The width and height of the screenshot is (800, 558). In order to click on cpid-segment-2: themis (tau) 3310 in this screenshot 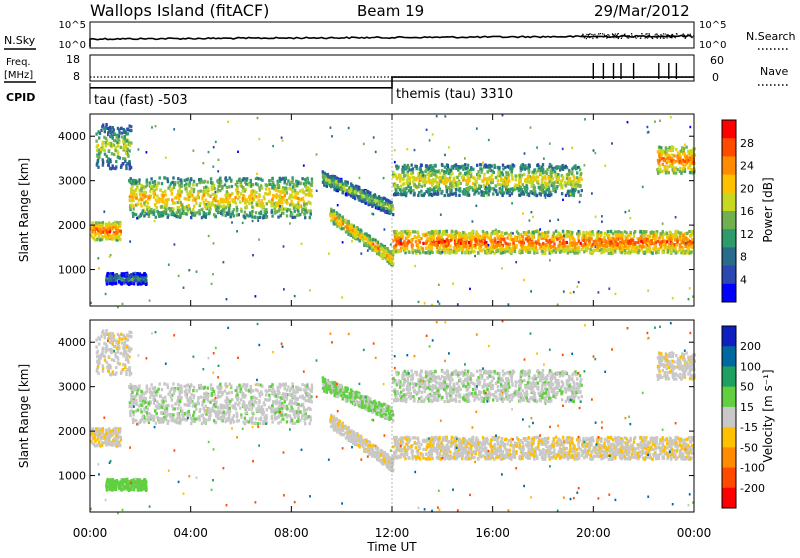, I will do `click(454, 94)`.